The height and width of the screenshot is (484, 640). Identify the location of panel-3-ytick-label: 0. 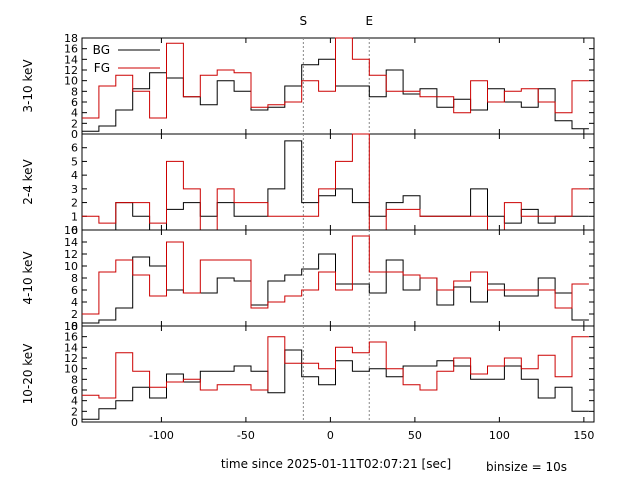
(74, 326).